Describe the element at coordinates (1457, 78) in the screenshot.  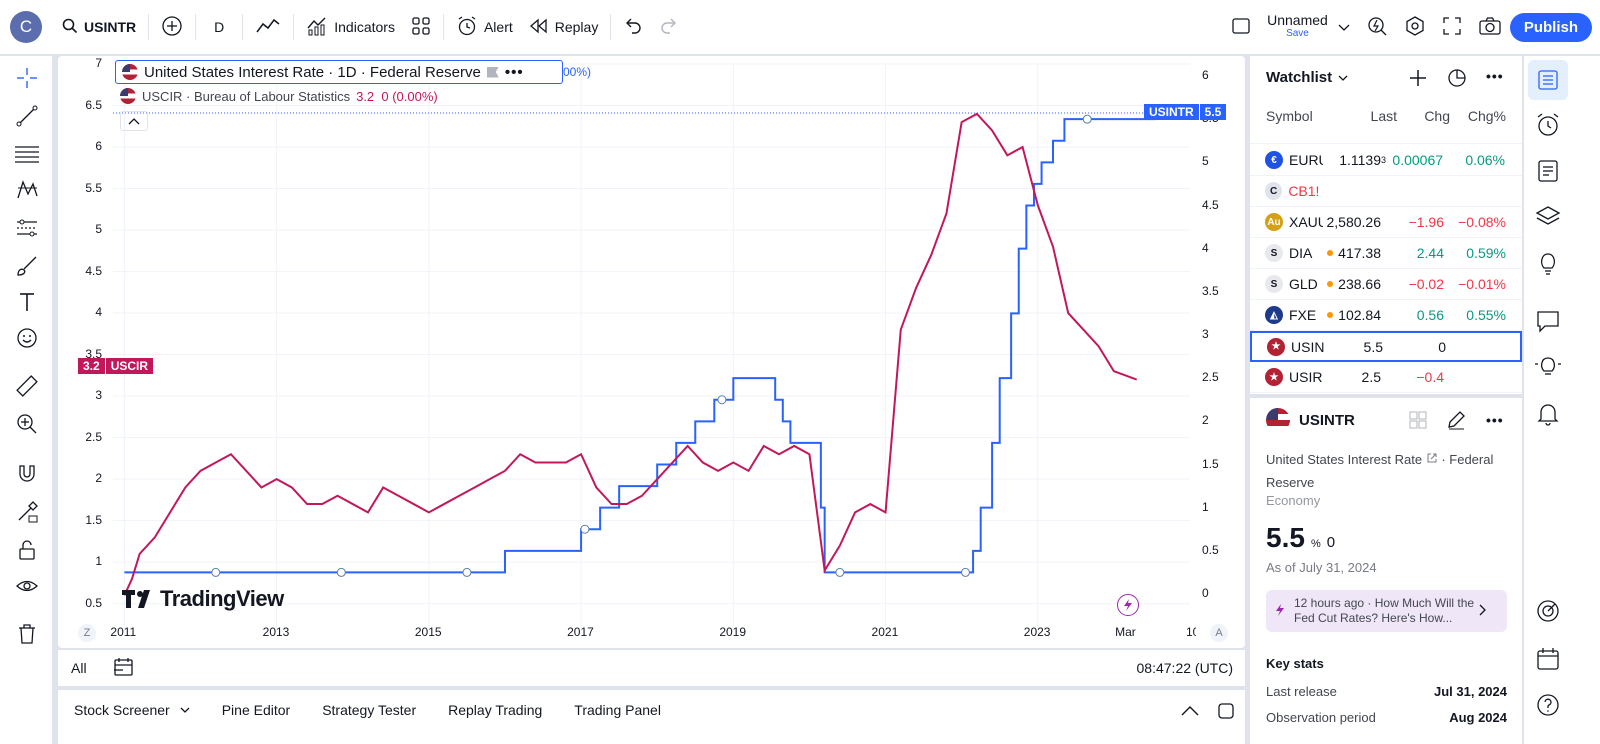
I see `advanced-view-button` at that location.